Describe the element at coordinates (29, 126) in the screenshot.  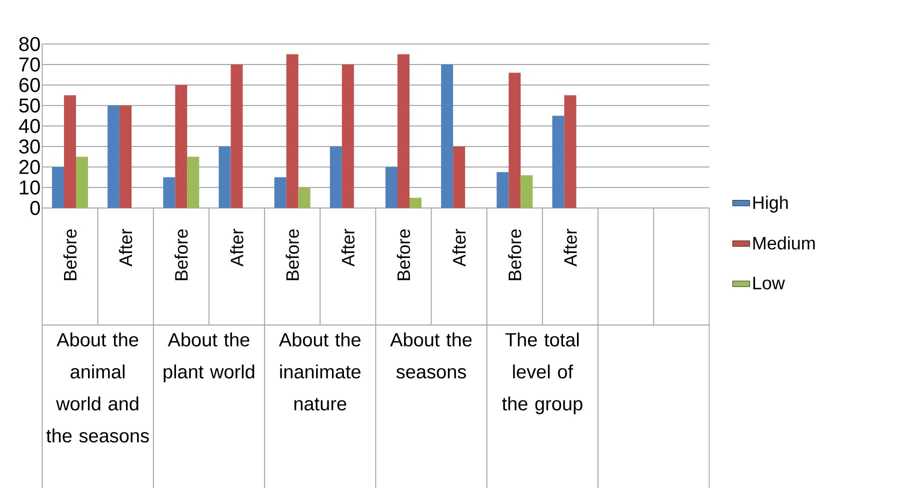
I see `y-tick-label: 40` at that location.